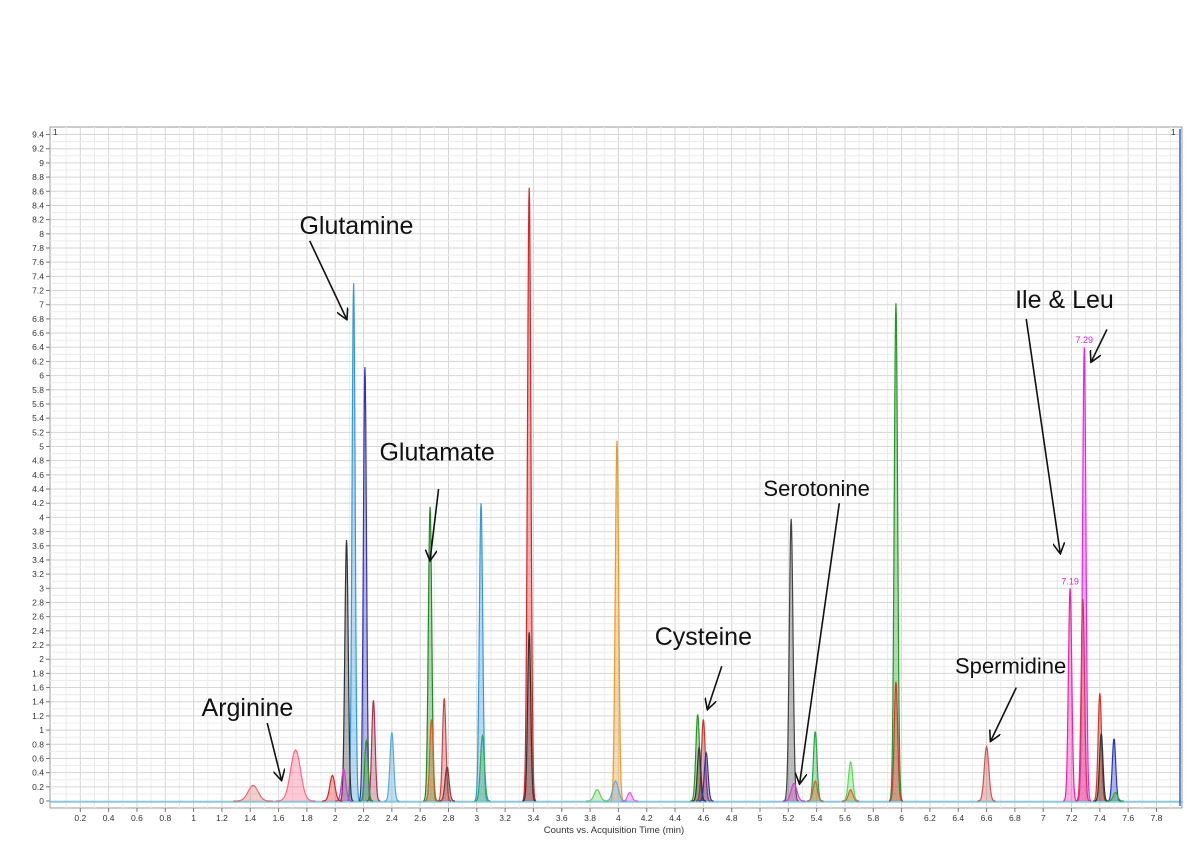  Describe the element at coordinates (38, 631) in the screenshot. I see `y-tick-label: 2.4` at that location.